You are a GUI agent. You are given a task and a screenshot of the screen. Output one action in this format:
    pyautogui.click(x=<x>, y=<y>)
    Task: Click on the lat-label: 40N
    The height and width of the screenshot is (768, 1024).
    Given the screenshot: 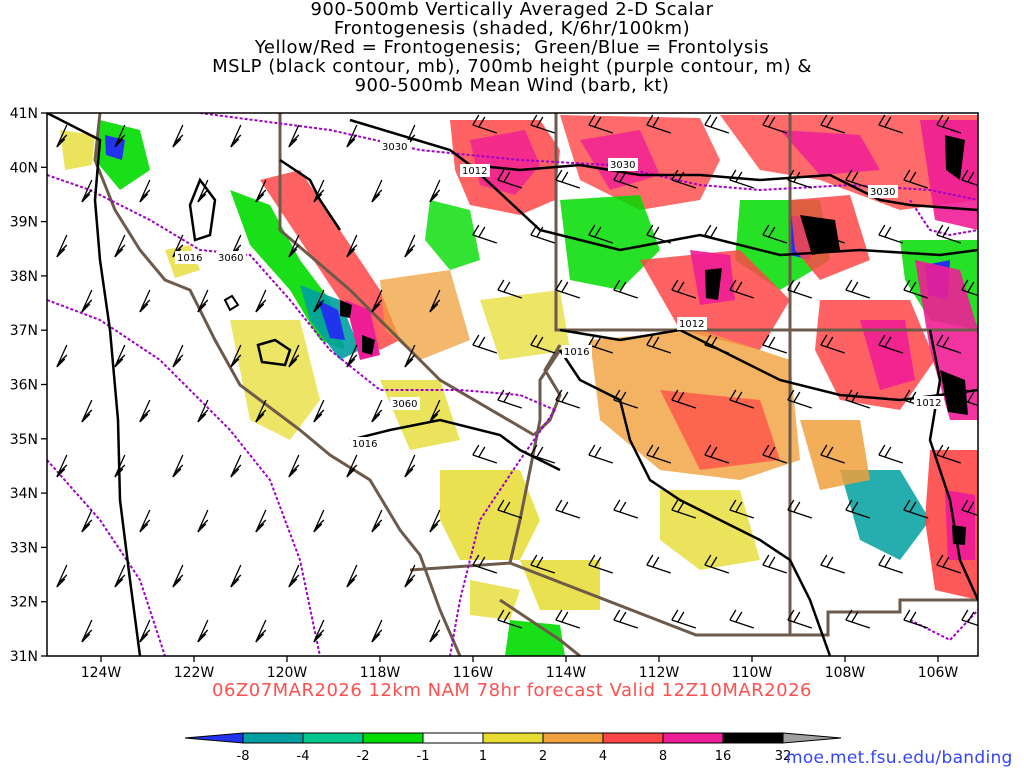 What is the action you would take?
    pyautogui.click(x=24, y=168)
    